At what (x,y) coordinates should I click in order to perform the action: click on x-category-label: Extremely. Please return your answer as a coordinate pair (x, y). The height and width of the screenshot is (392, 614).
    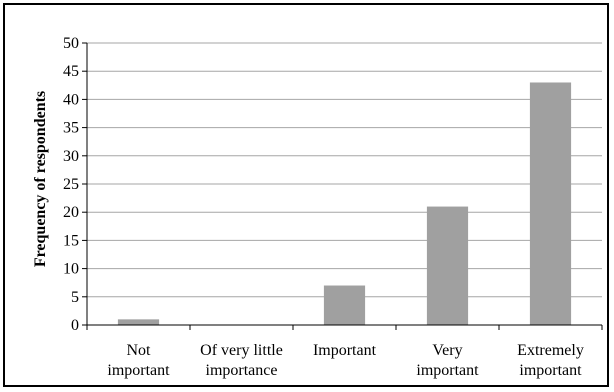
    Looking at the image, I should click on (550, 350).